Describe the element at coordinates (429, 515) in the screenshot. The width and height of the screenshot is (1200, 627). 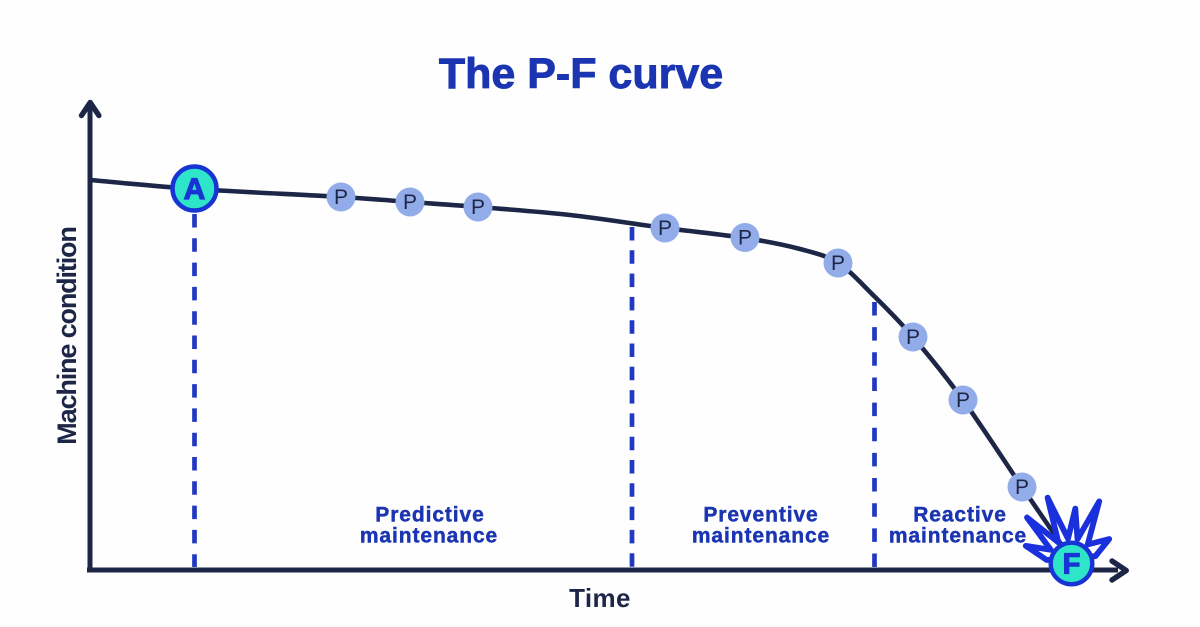
I see `svg-text: Predictive` at that location.